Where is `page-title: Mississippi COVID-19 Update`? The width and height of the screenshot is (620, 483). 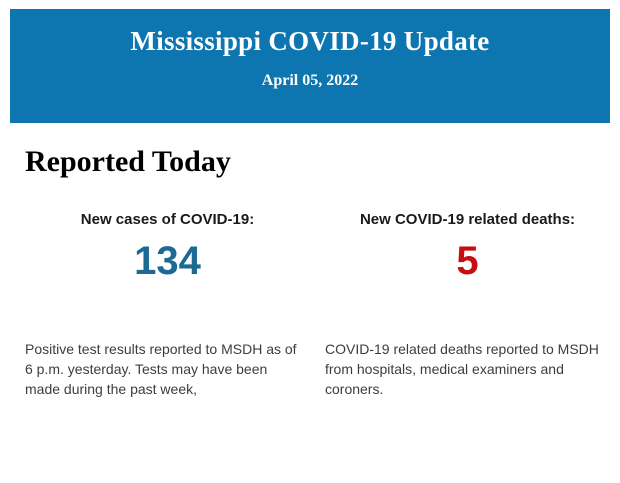
page-title: Mississippi COVID-19 Update is located at coordinates (310, 41).